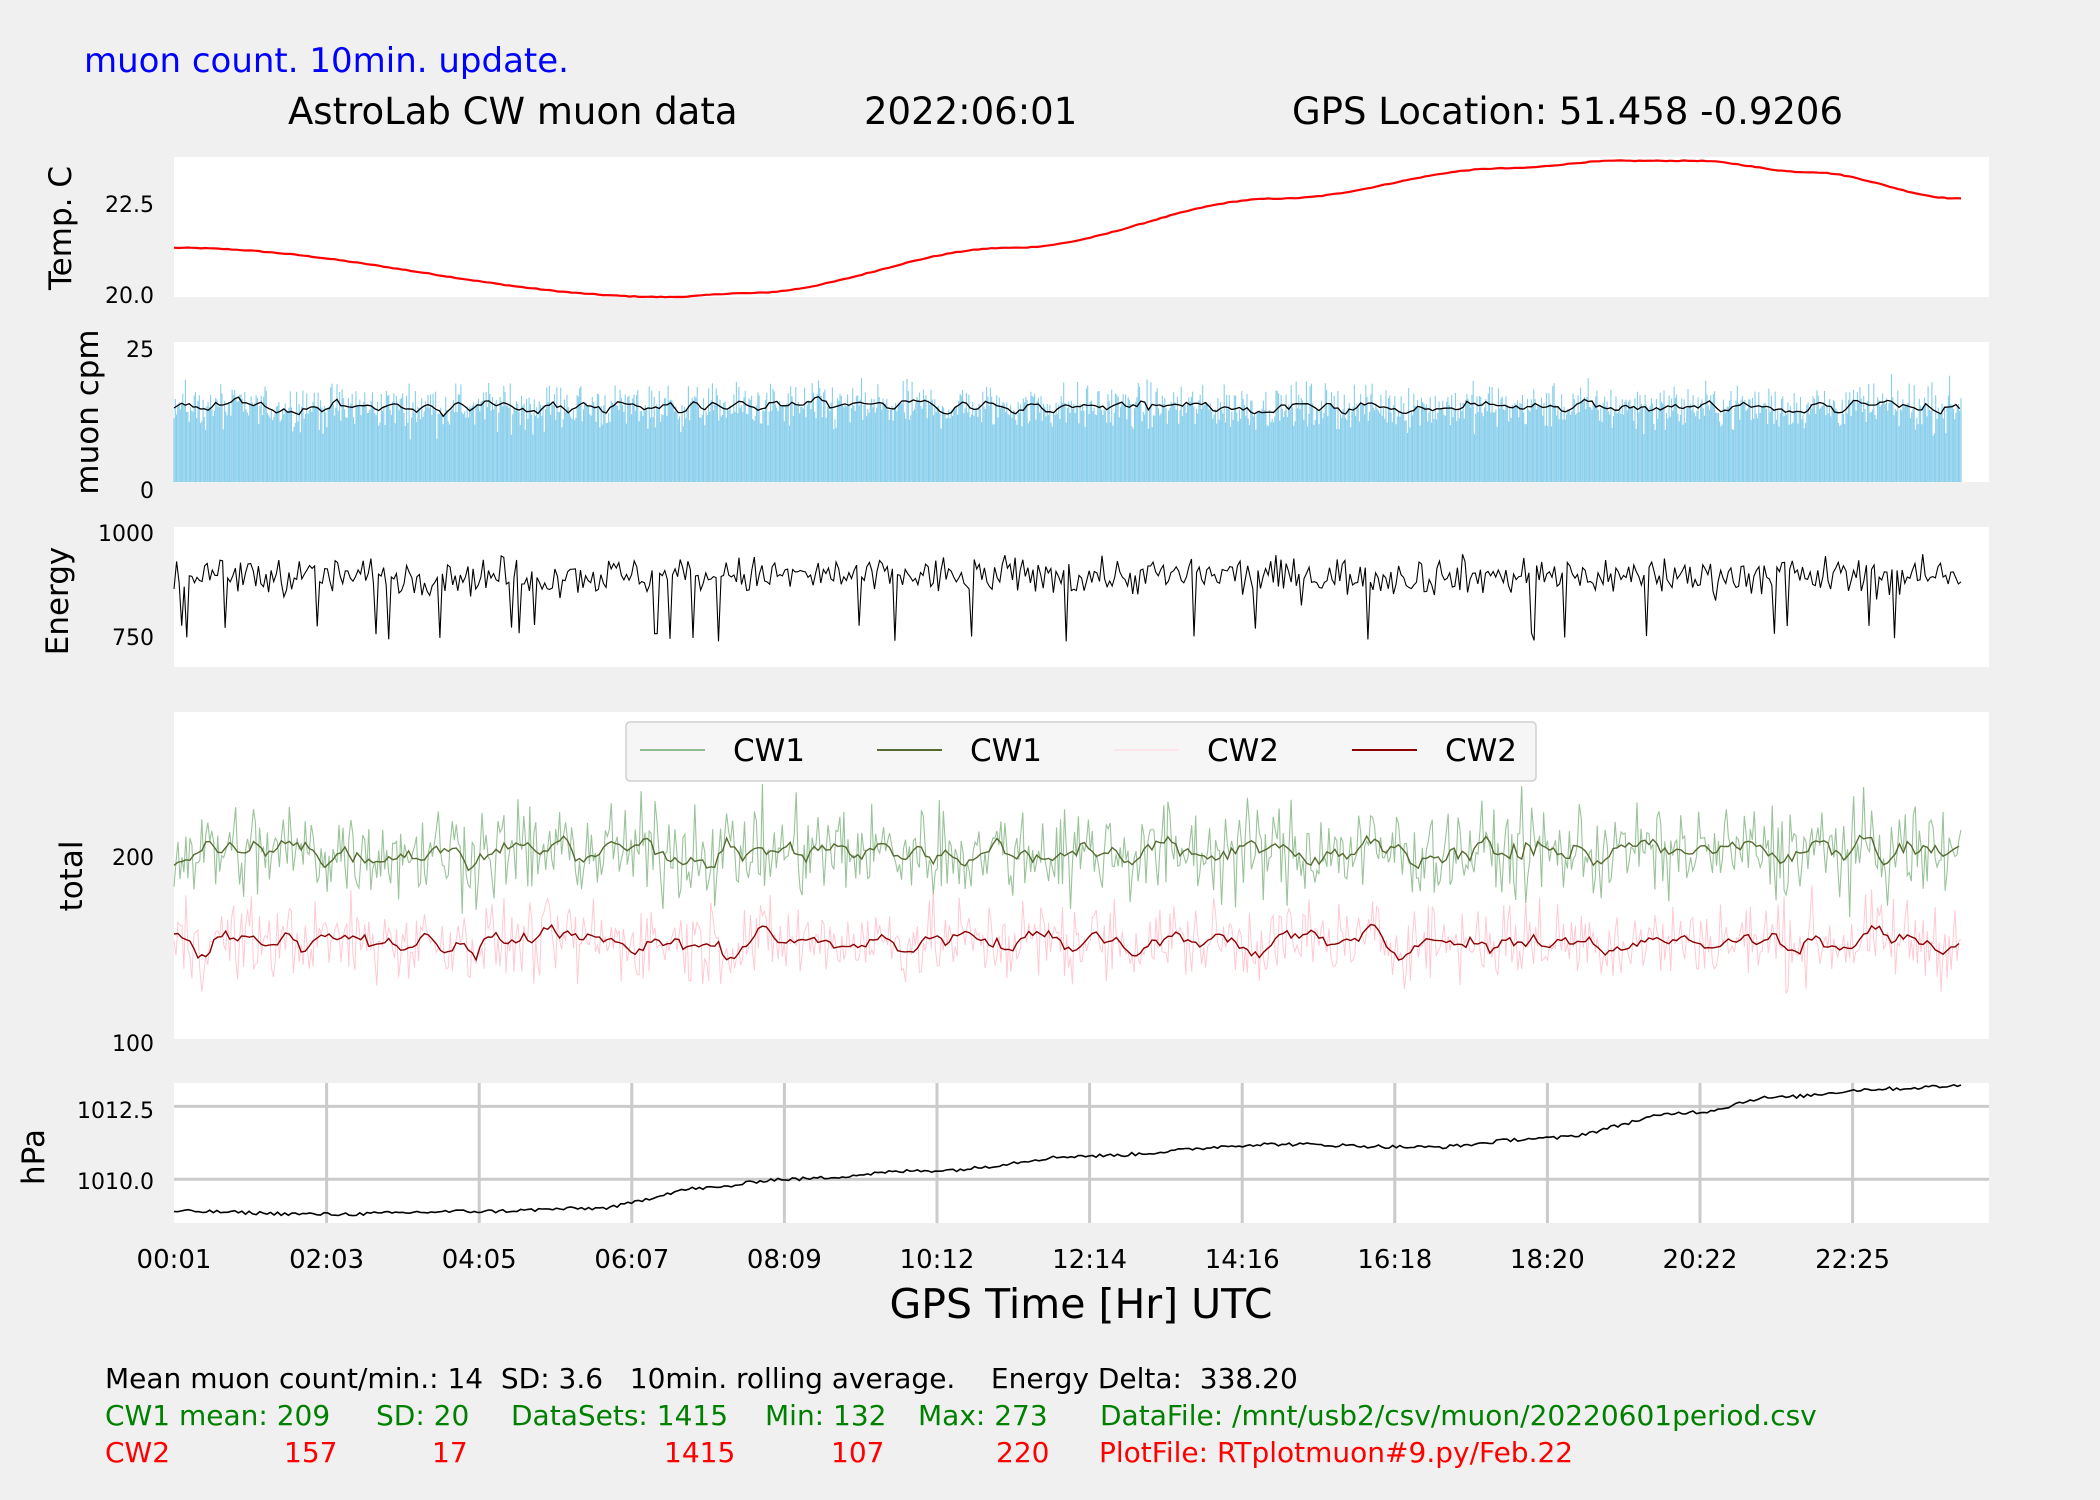 The height and width of the screenshot is (1500, 2100). What do you see at coordinates (1066, 853) in the screenshot?
I see `cw1-average-line` at bounding box center [1066, 853].